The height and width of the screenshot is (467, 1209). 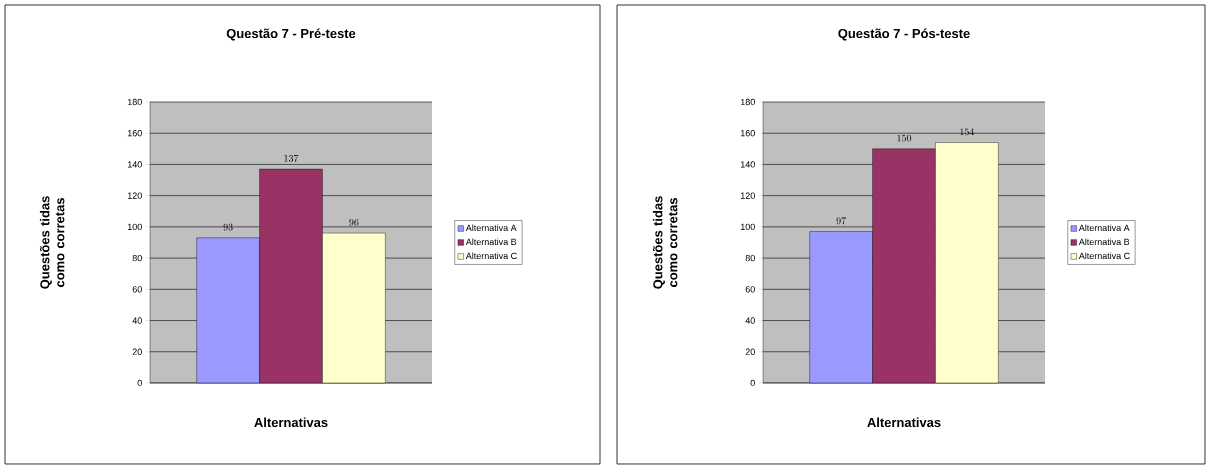 I want to click on chart-title: Questão 7 - Pré-teste, so click(x=291, y=34).